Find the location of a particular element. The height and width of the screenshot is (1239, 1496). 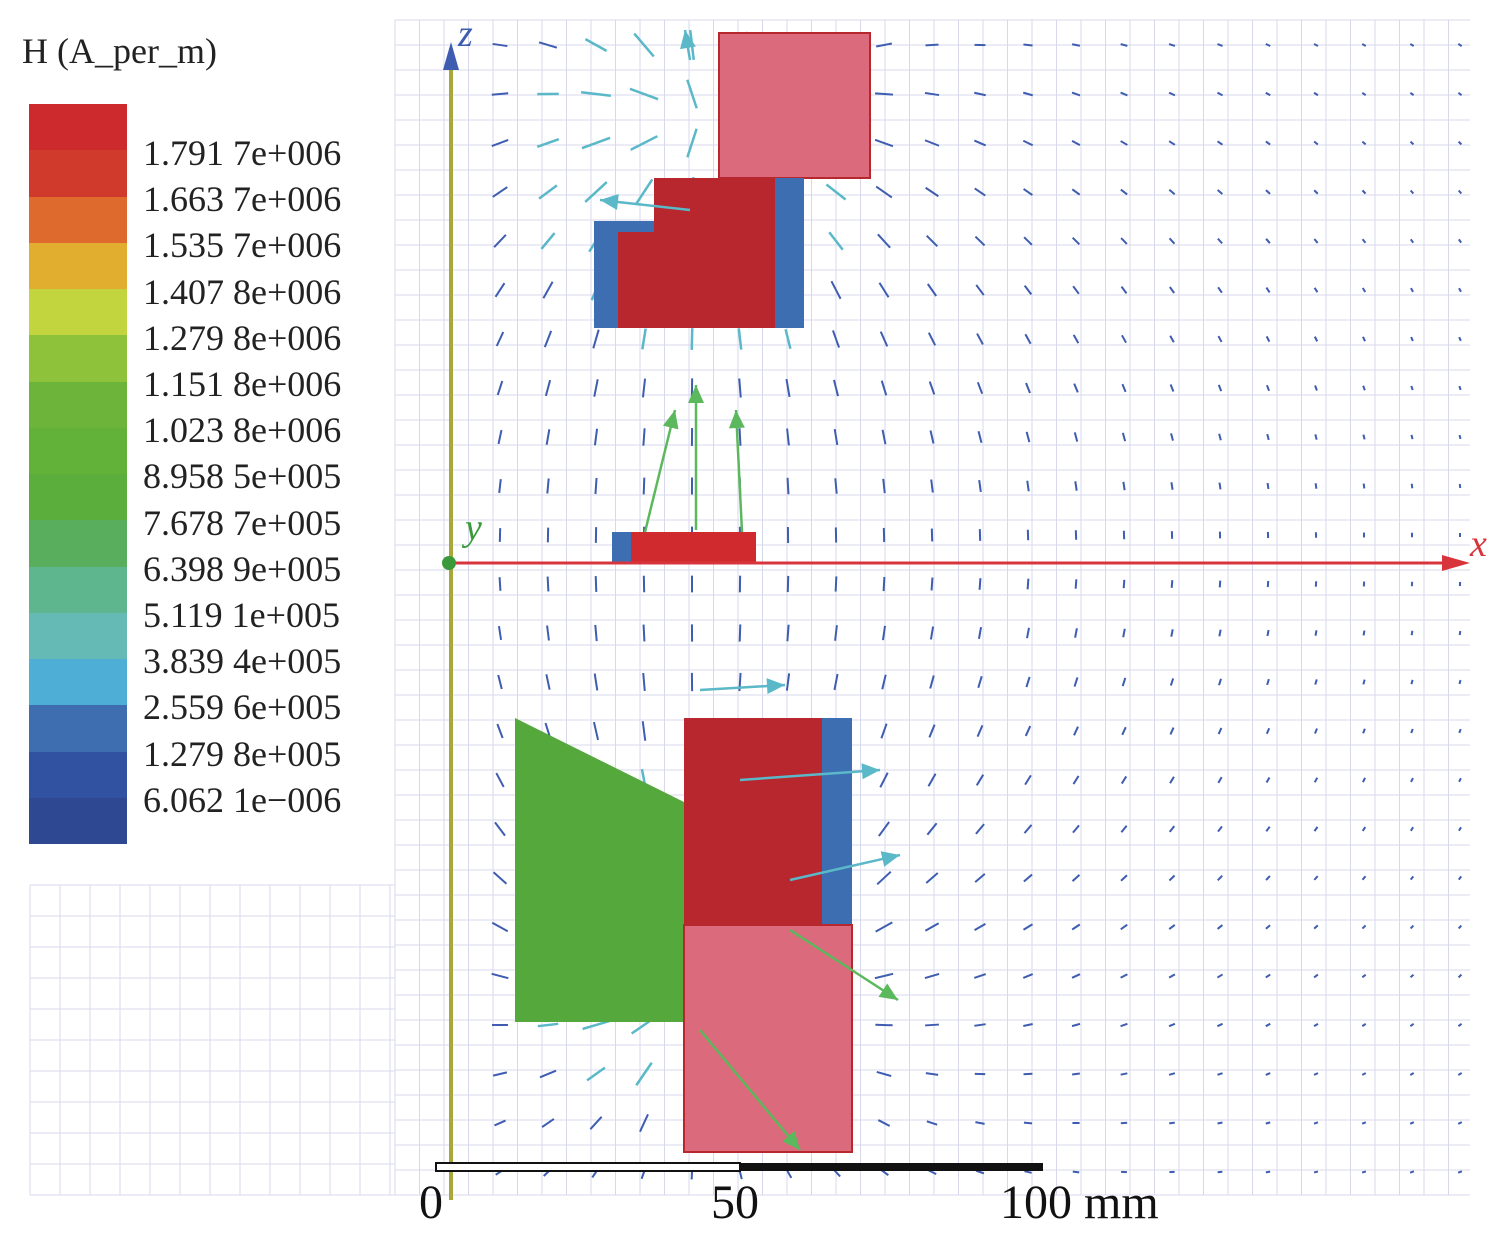

colorbar-label: 1.535 7e+006 is located at coordinates (242, 245).